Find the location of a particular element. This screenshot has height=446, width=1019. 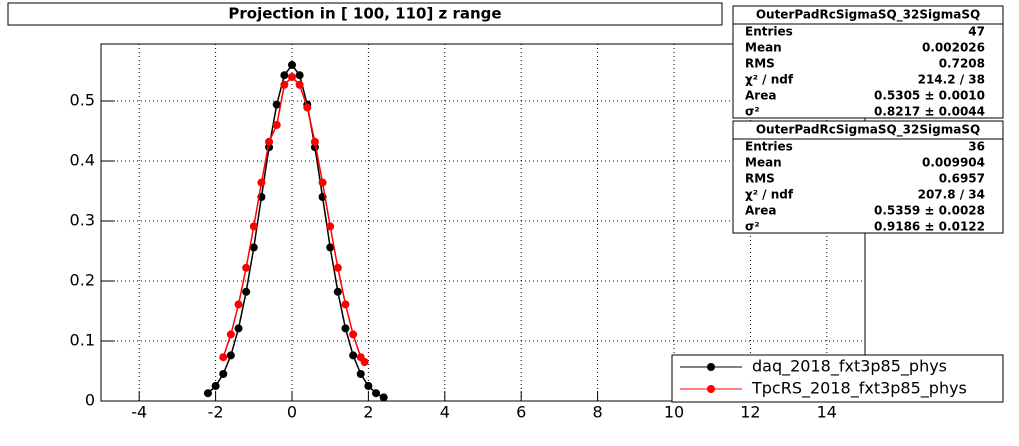

y-tick-label: 0.4 is located at coordinates (82, 160).